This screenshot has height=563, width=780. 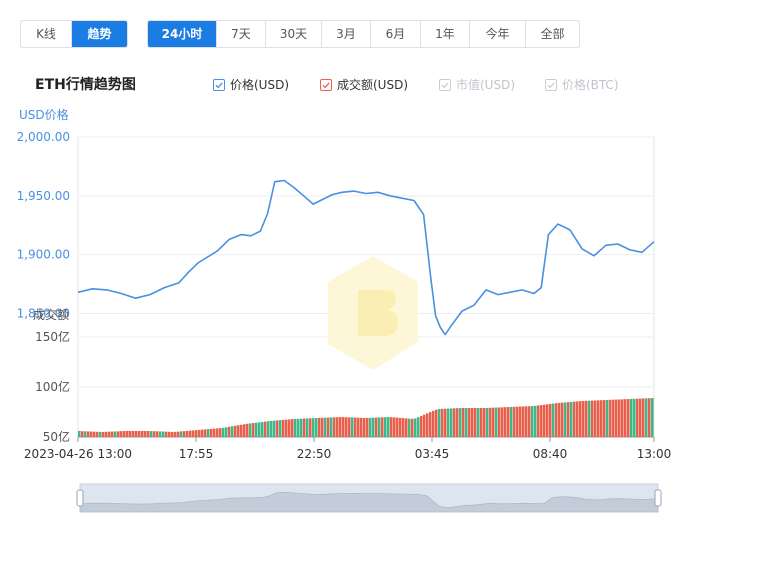 I want to click on legend-label: 市值(USD), so click(x=486, y=85).